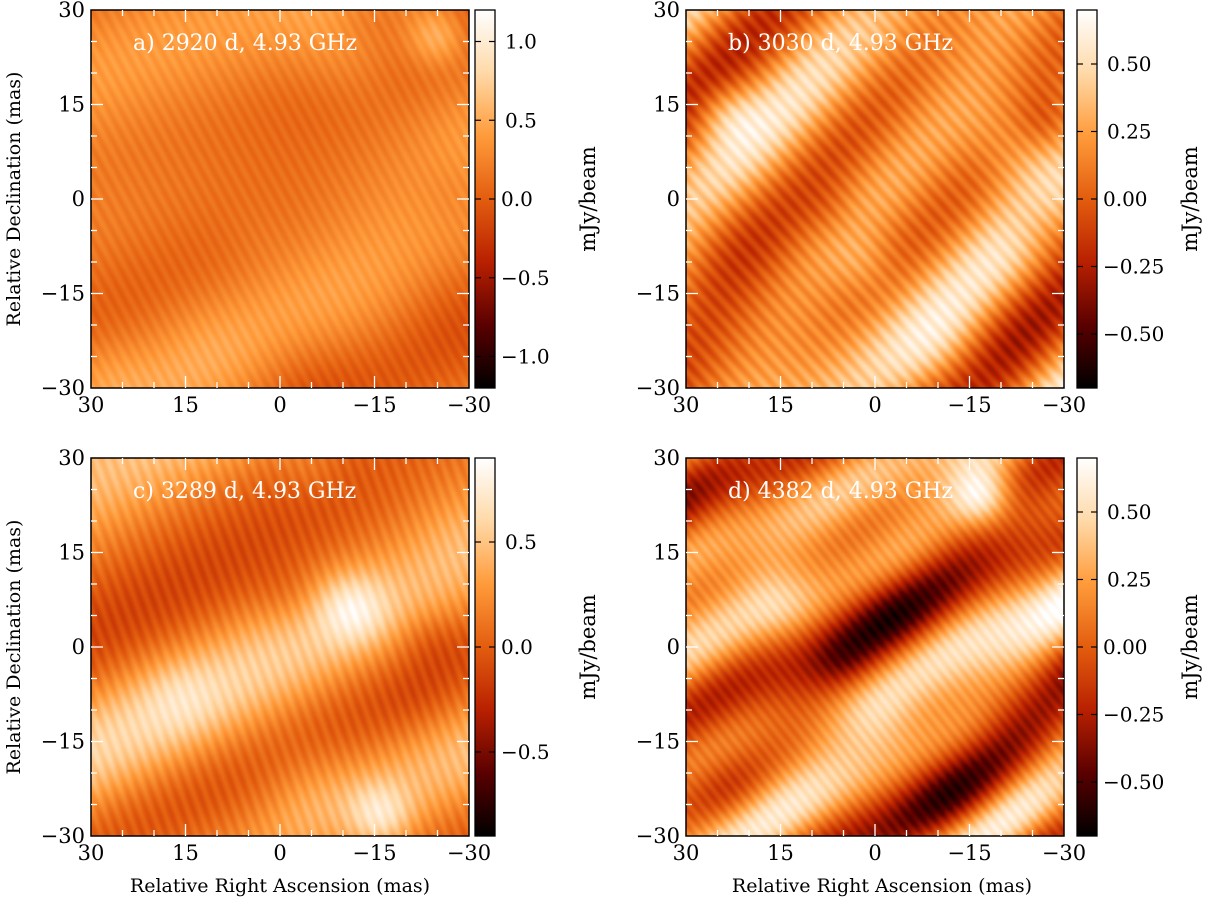 The width and height of the screenshot is (1215, 898). Describe the element at coordinates (840, 491) in the screenshot. I see `panel-title: d) 4382 d, 4.93 GHz` at that location.